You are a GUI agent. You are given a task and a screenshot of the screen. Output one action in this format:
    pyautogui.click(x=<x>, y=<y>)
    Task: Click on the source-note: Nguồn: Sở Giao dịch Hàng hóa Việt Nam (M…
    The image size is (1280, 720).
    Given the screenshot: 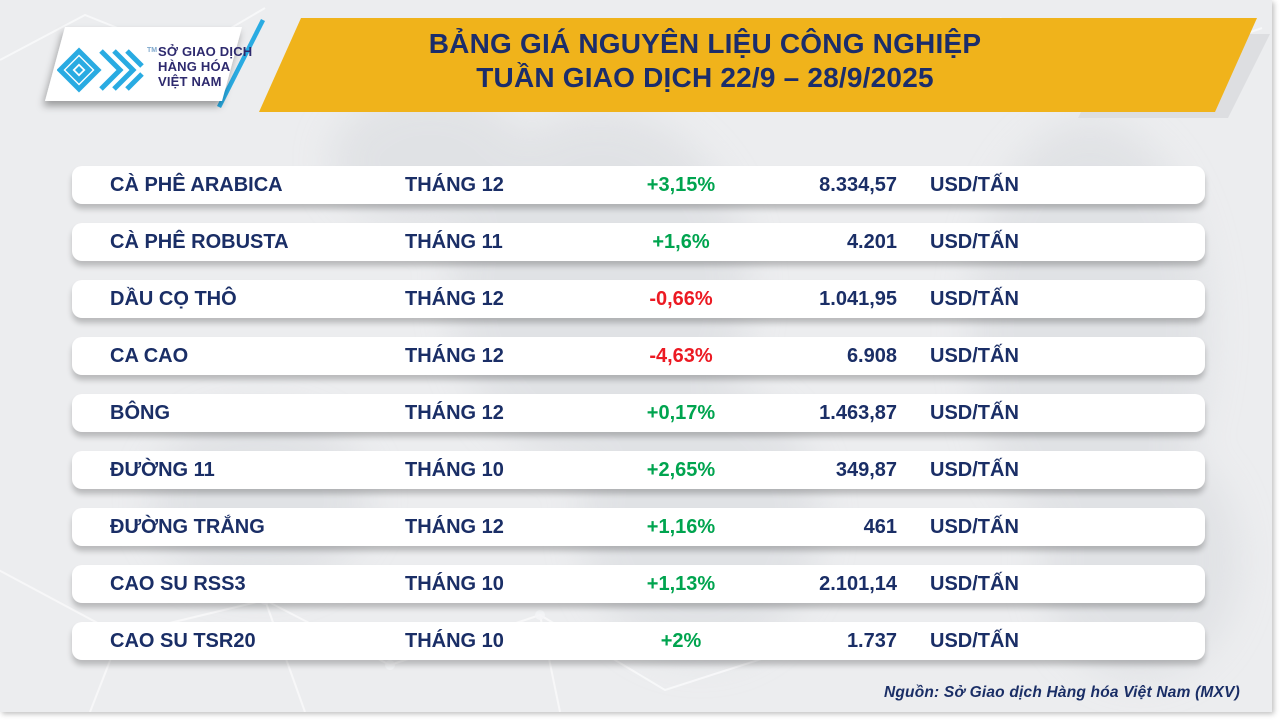 What is the action you would take?
    pyautogui.click(x=1061, y=692)
    